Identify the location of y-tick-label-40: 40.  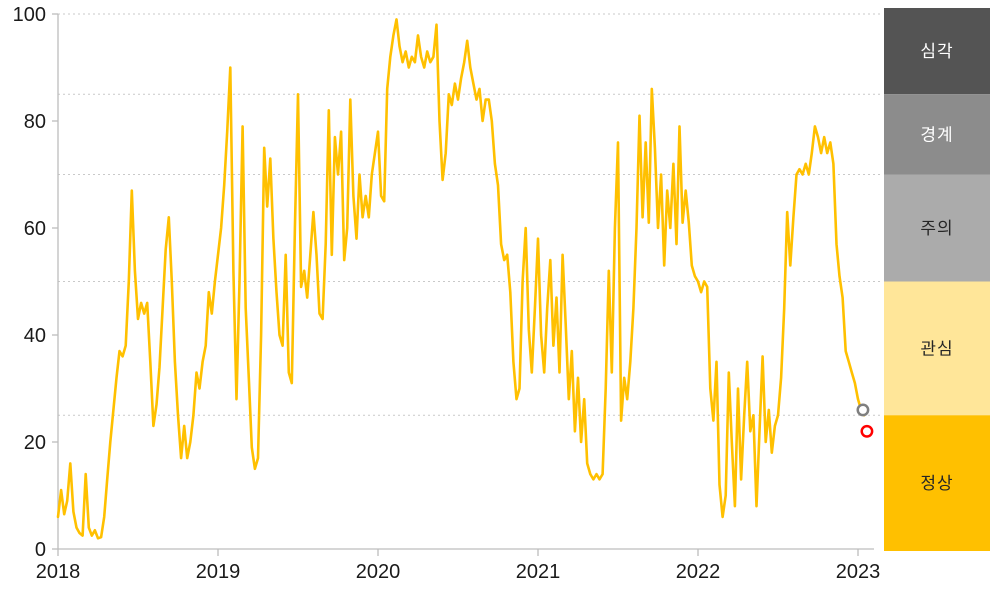
(35, 336).